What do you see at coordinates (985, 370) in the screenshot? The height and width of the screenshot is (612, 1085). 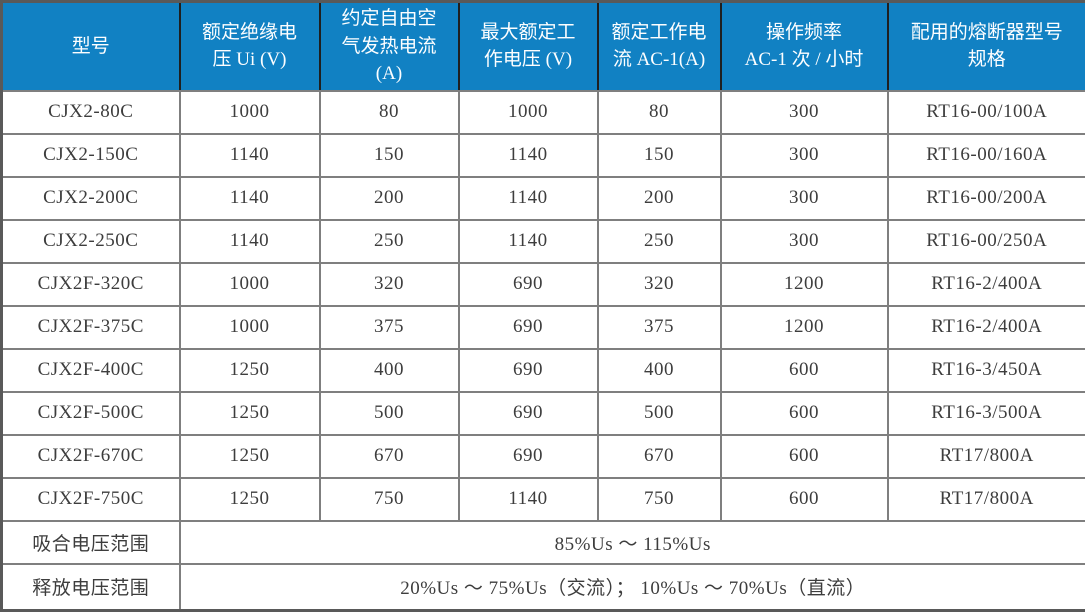 I see `spec-cell: RT16-3/450A` at bounding box center [985, 370].